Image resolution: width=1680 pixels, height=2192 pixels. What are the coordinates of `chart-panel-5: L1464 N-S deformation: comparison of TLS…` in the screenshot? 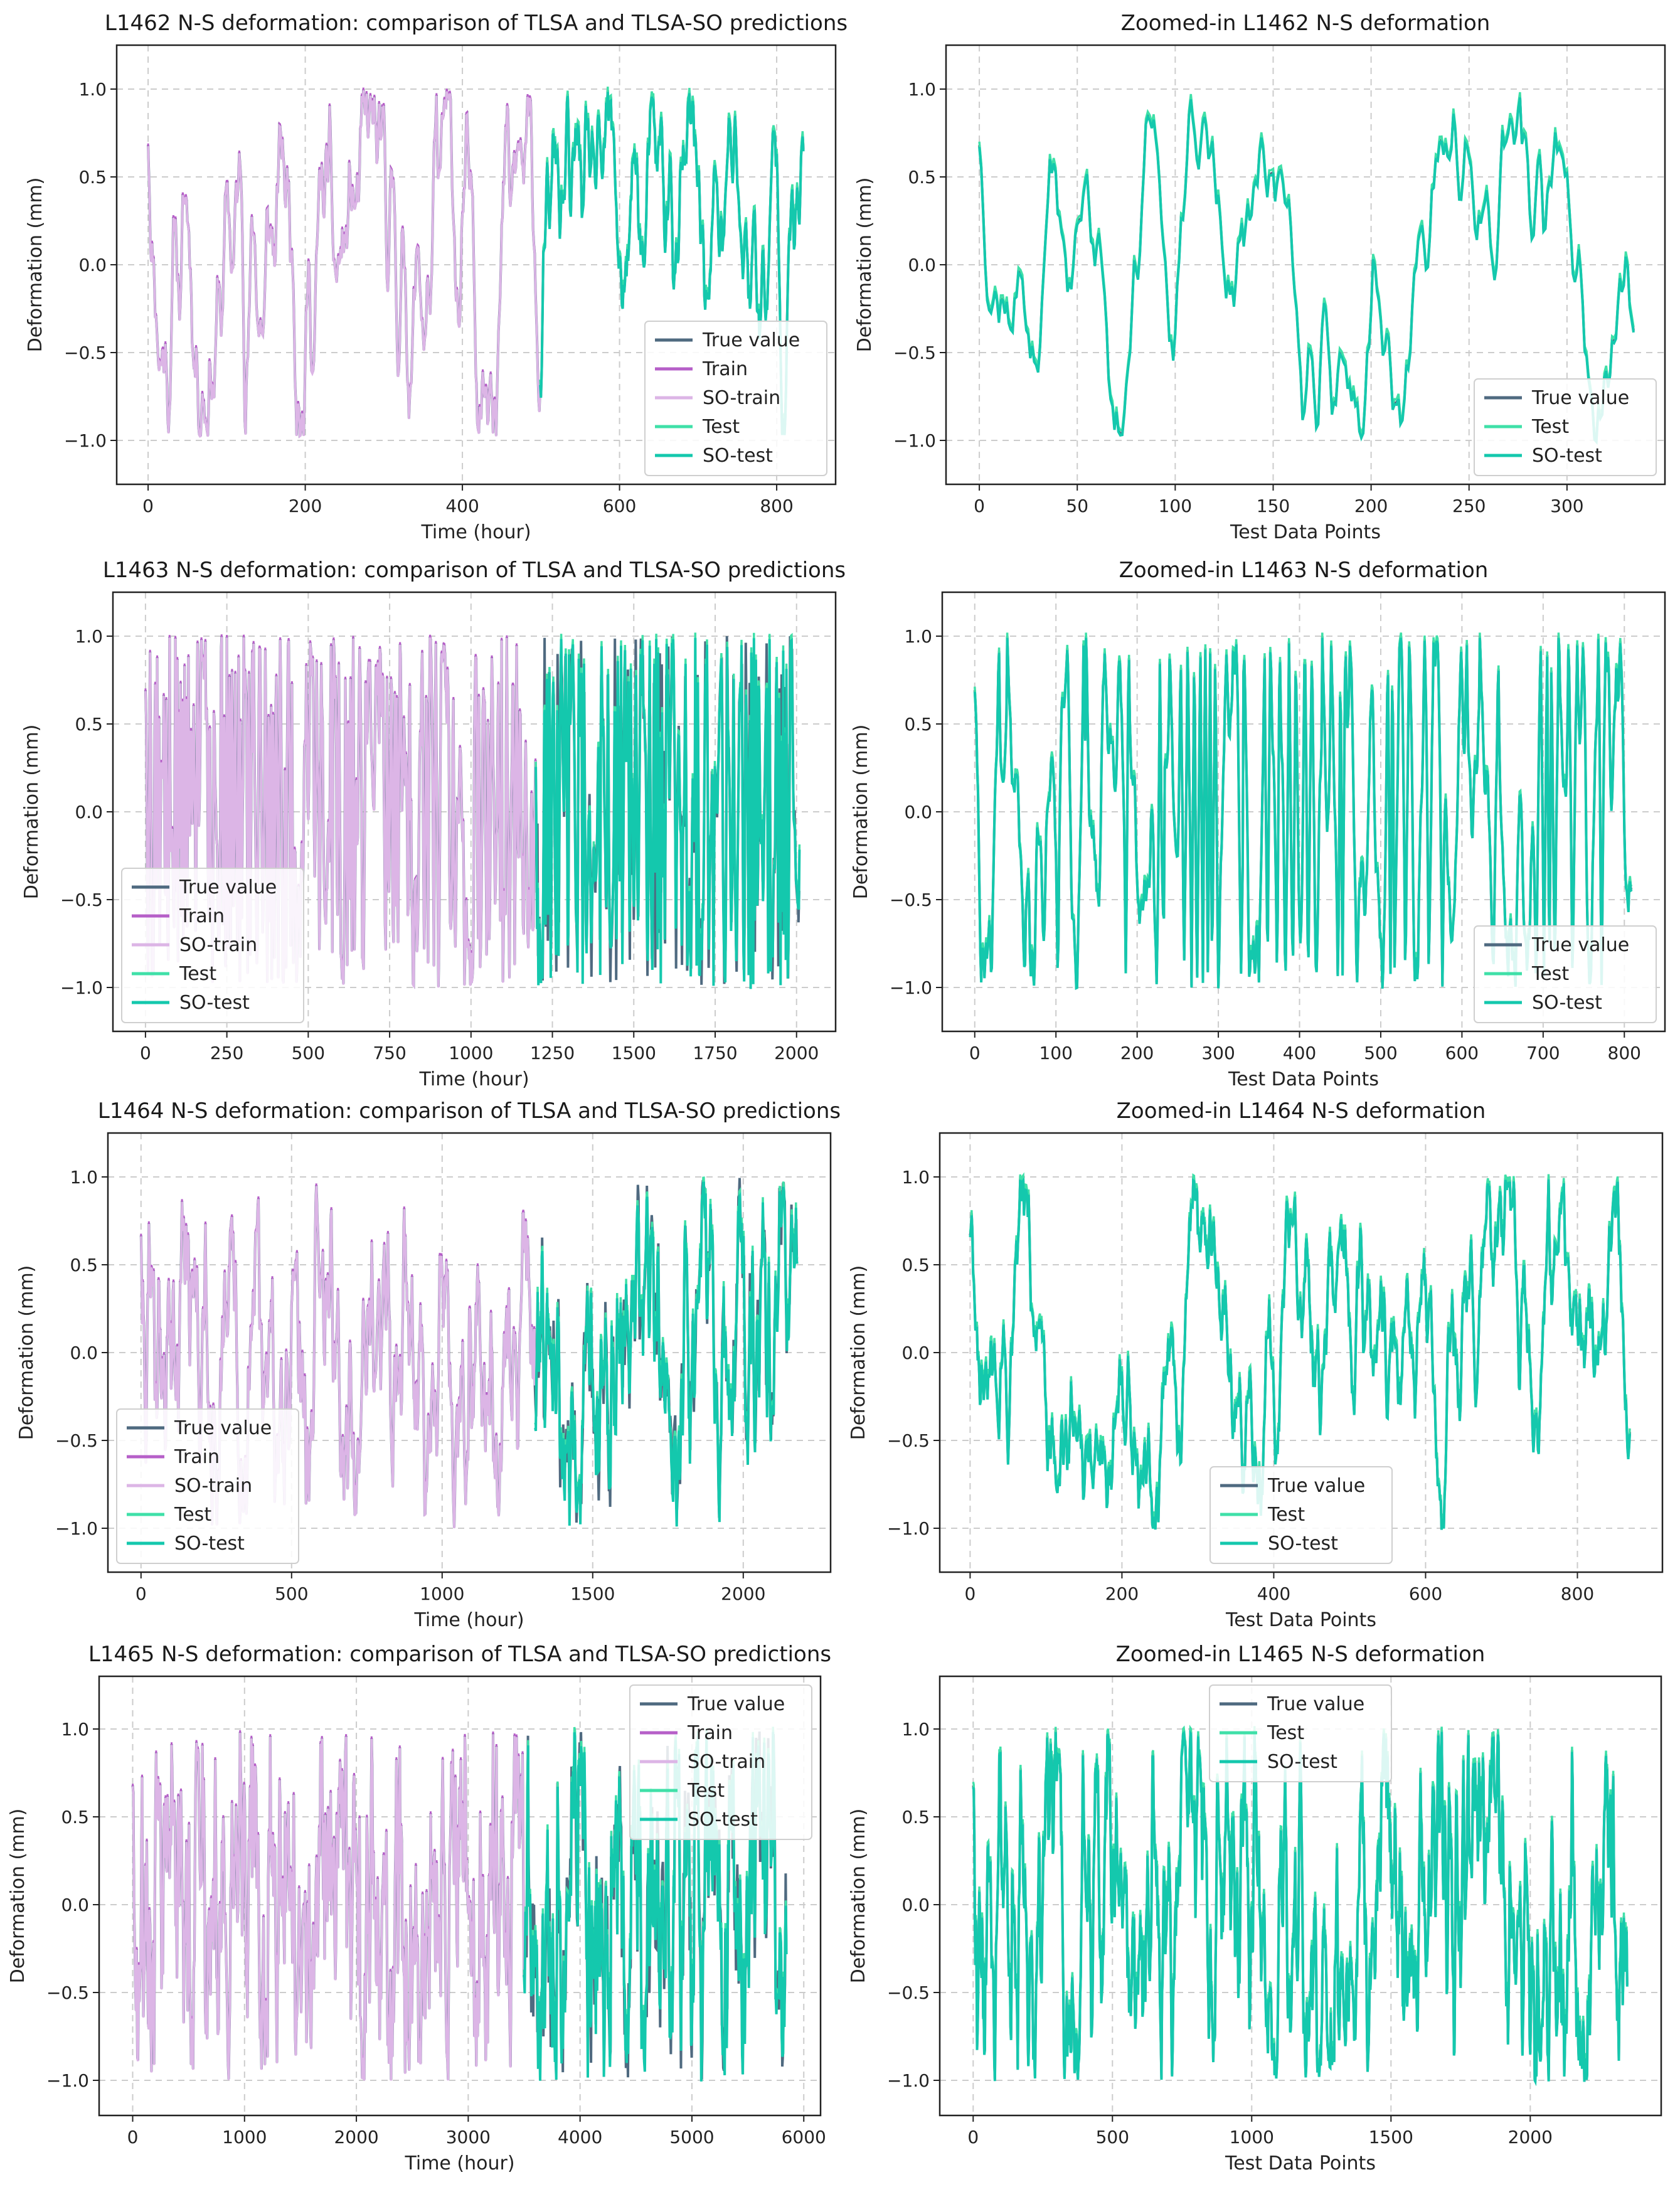 It's located at (428, 1365).